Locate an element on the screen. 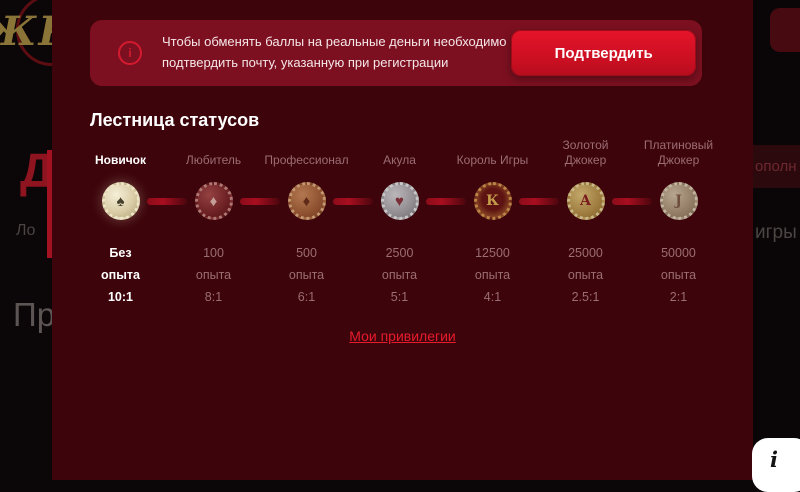  status-name: Платиновый Джокер is located at coordinates (678, 152).